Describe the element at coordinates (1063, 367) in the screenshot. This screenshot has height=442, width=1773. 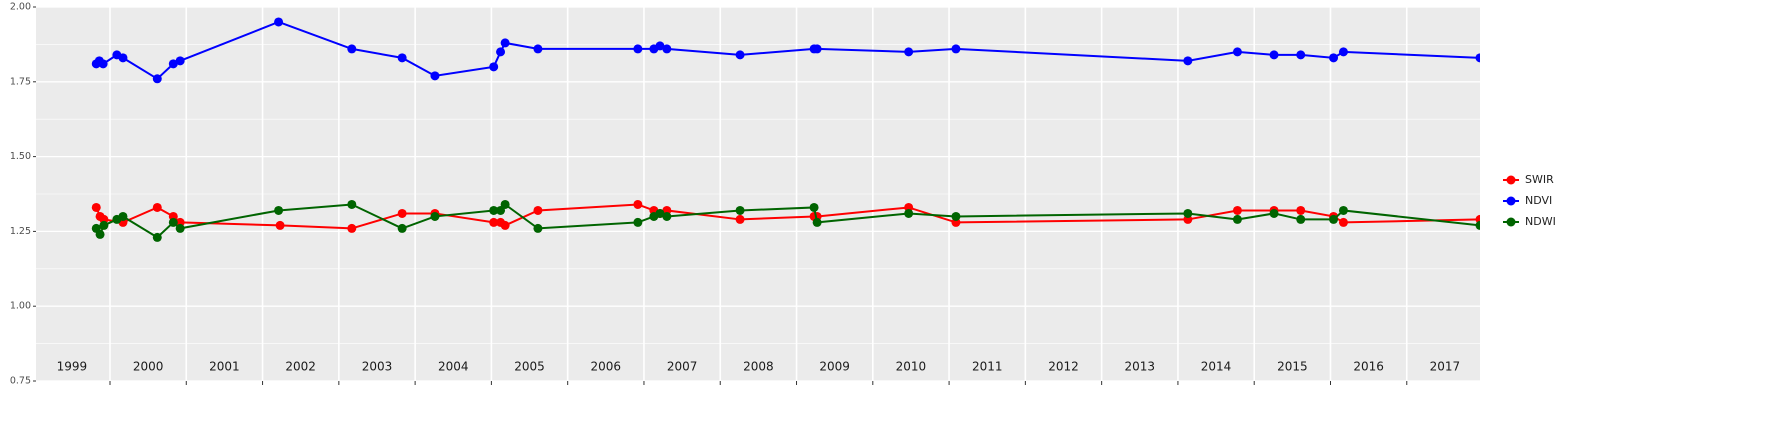
I see `x-tick-label: 2012` at that location.